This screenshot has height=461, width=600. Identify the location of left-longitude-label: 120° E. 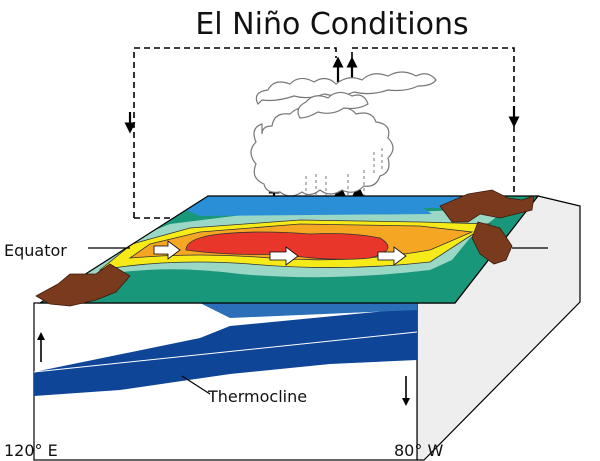
(31, 450).